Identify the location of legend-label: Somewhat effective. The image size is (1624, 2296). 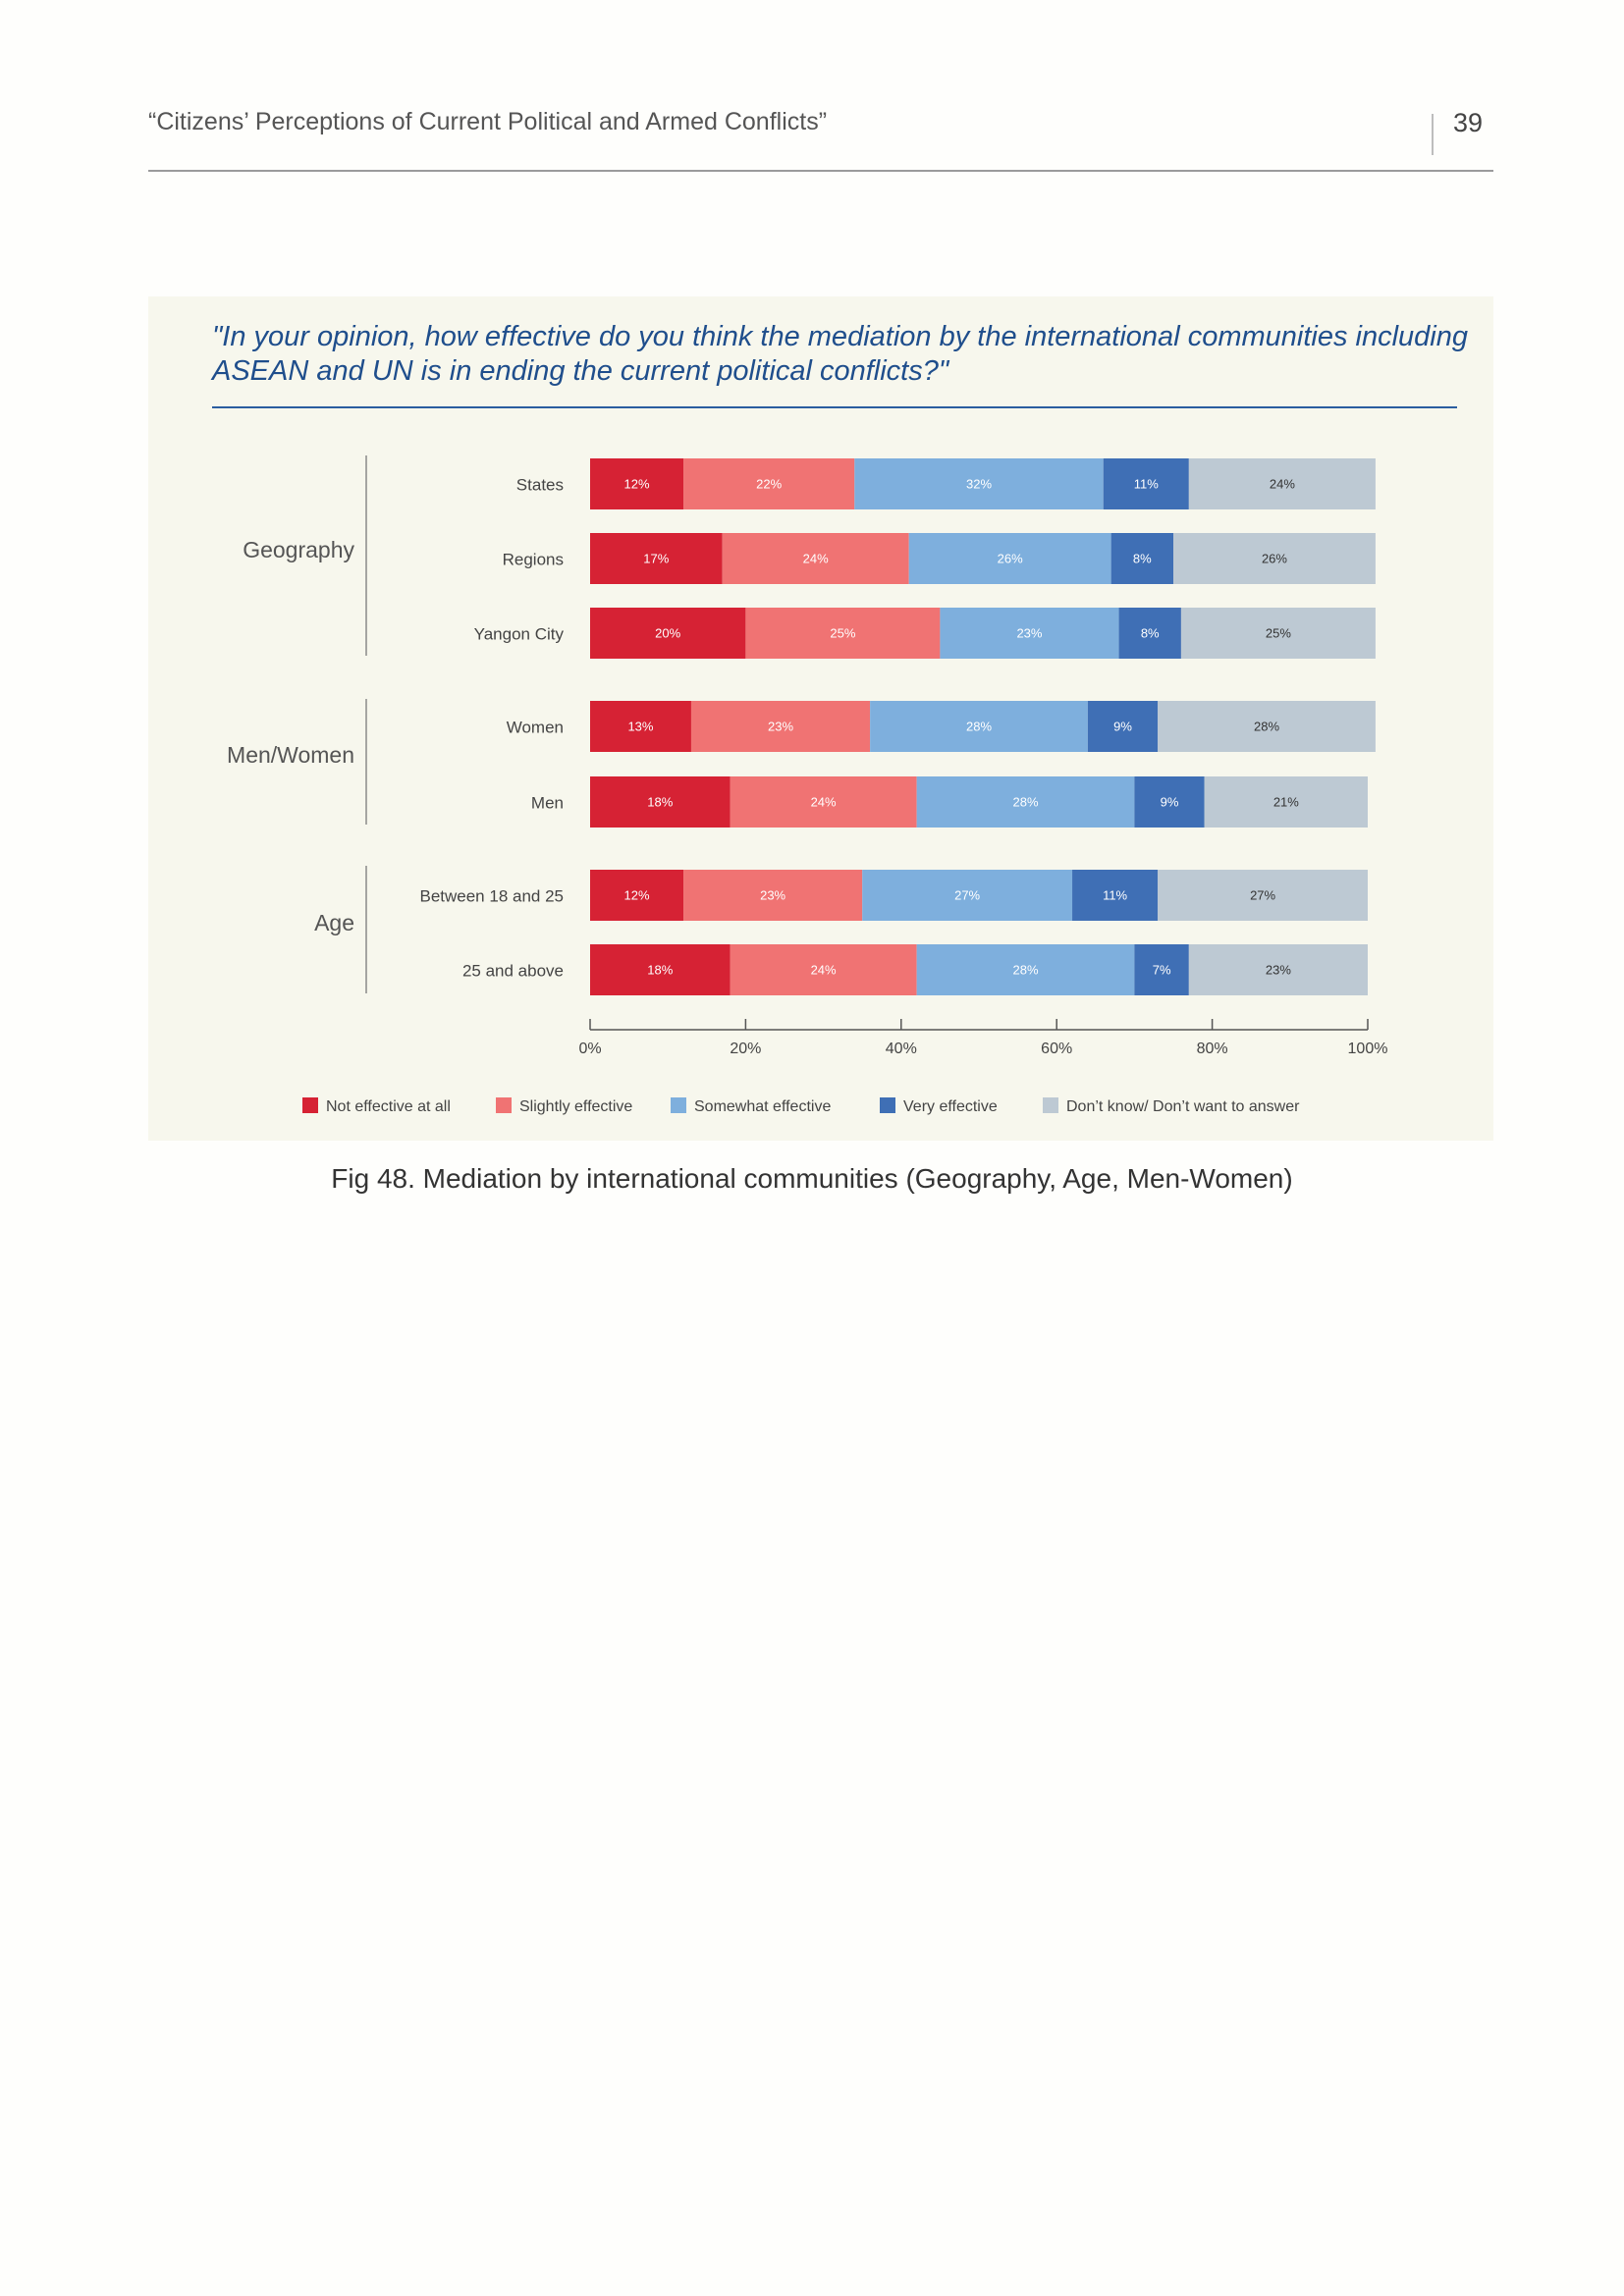
(762, 1106).